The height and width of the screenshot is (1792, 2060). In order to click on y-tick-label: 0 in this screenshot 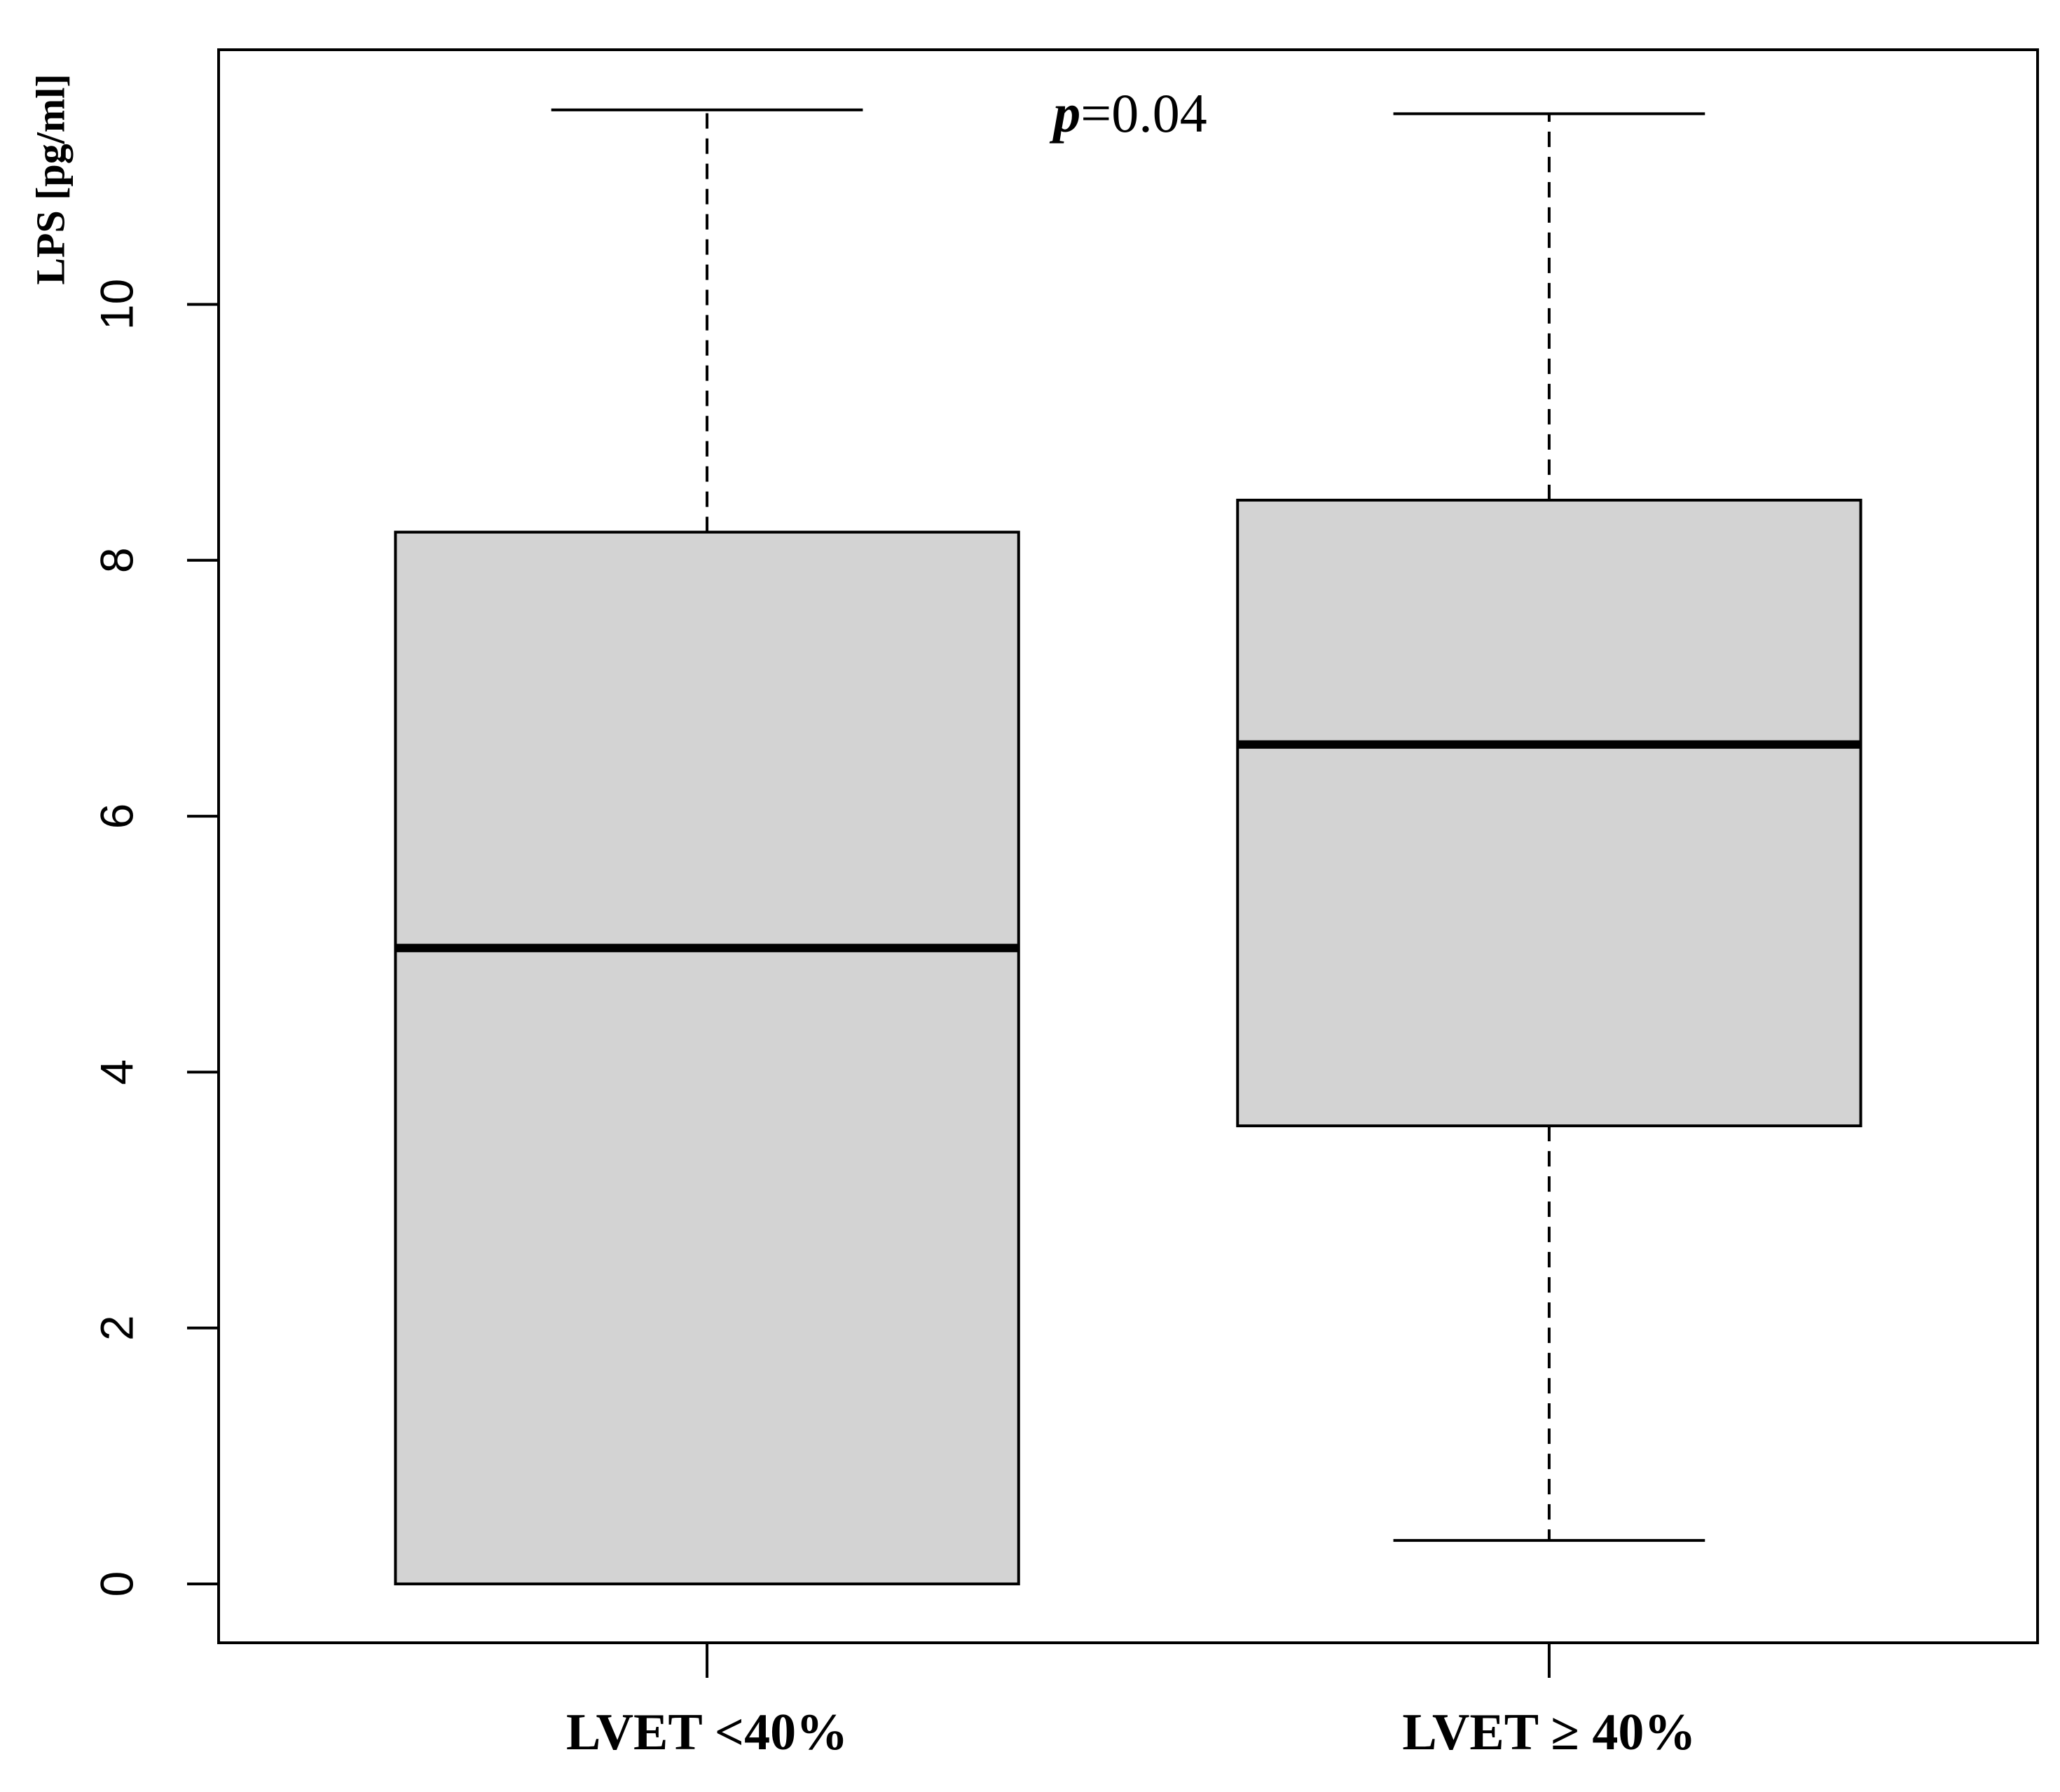, I will do `click(116, 1584)`.